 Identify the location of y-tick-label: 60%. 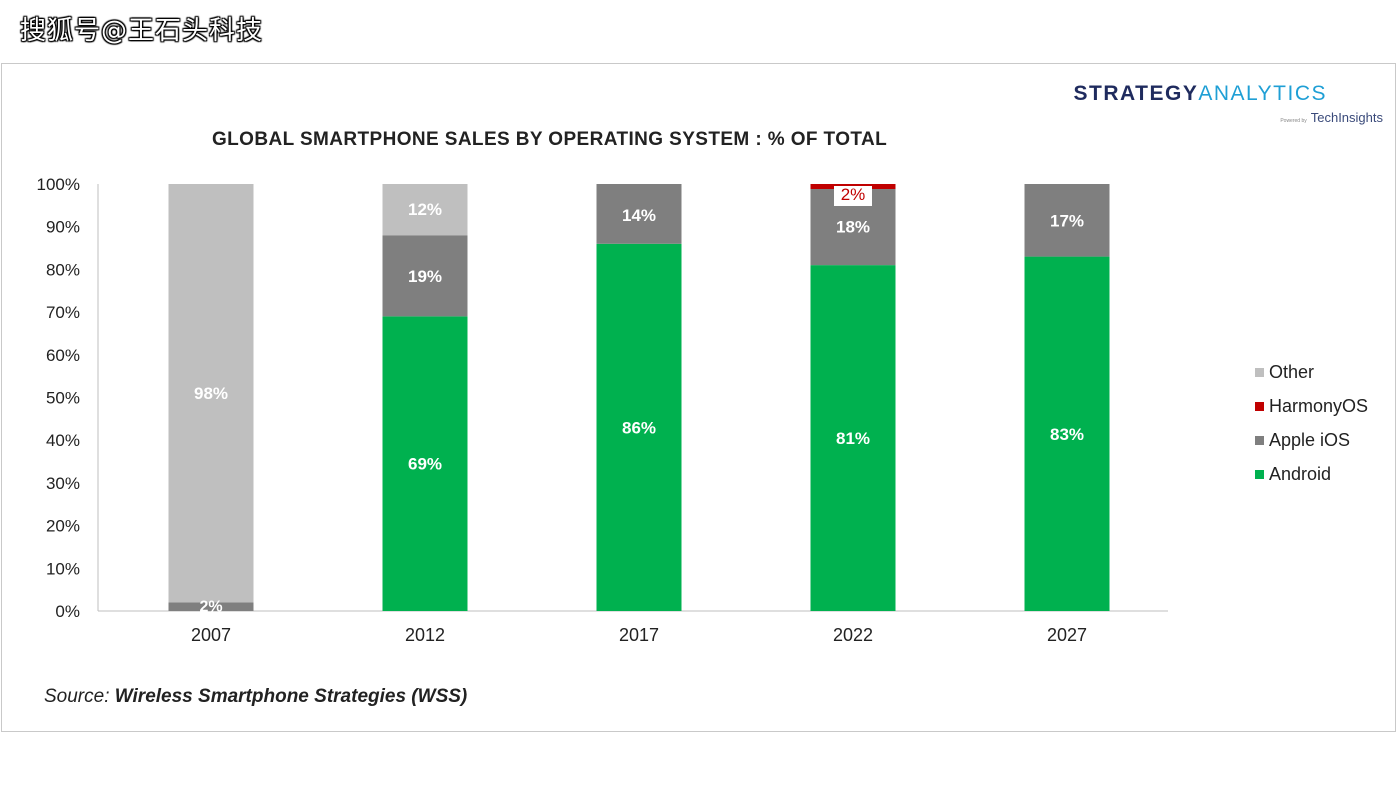
(63, 355).